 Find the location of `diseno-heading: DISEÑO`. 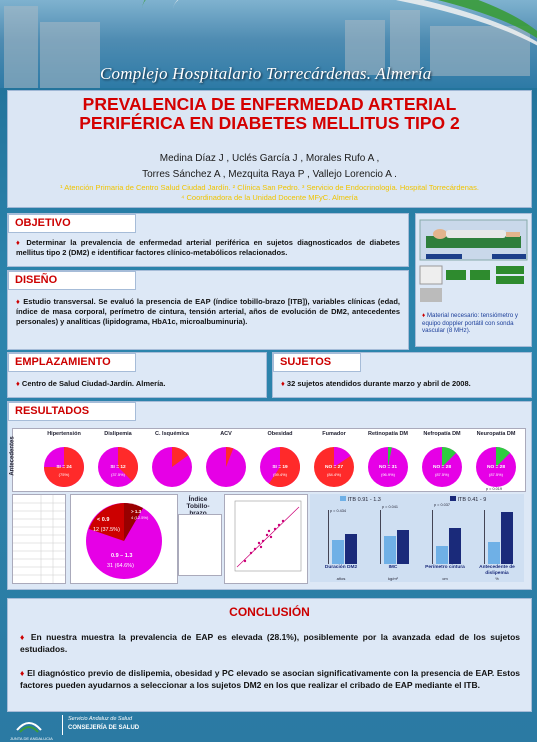

diseno-heading: DISEÑO is located at coordinates (72, 280).